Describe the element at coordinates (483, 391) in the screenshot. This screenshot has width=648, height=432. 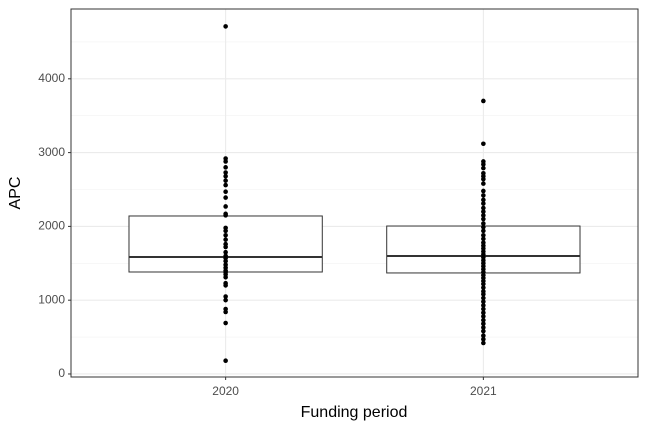
I see `x-tick-label: 2021` at that location.